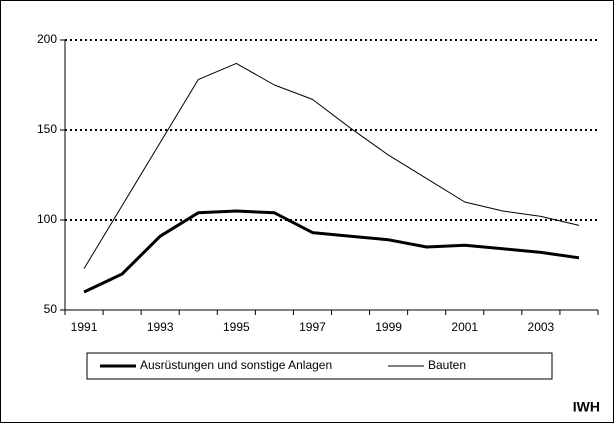  I want to click on x-tick-label: 1991, so click(84, 327).